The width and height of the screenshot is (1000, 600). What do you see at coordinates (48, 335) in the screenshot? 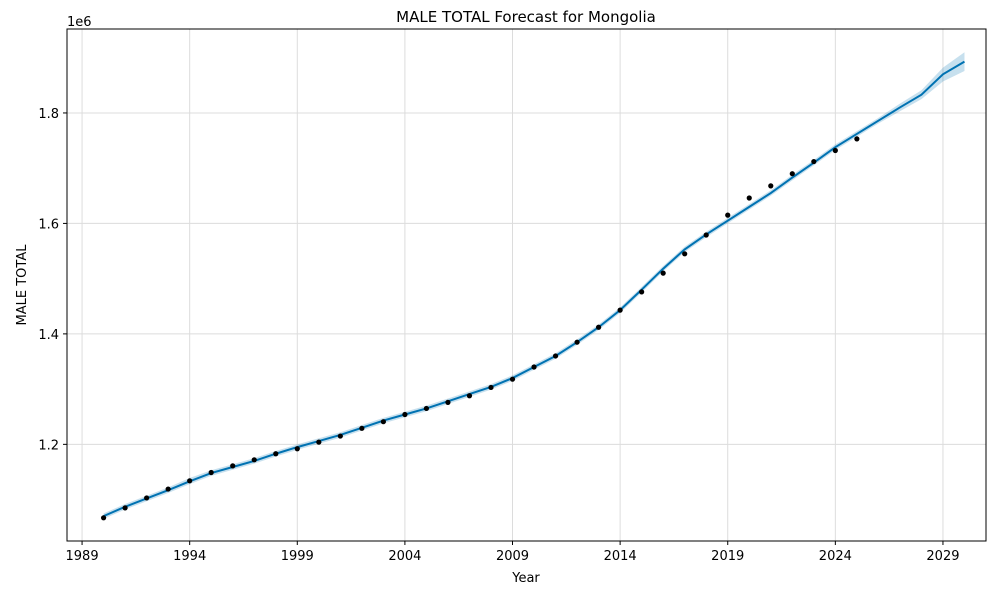
I see `y-tick-label: 1.4` at bounding box center [48, 335].